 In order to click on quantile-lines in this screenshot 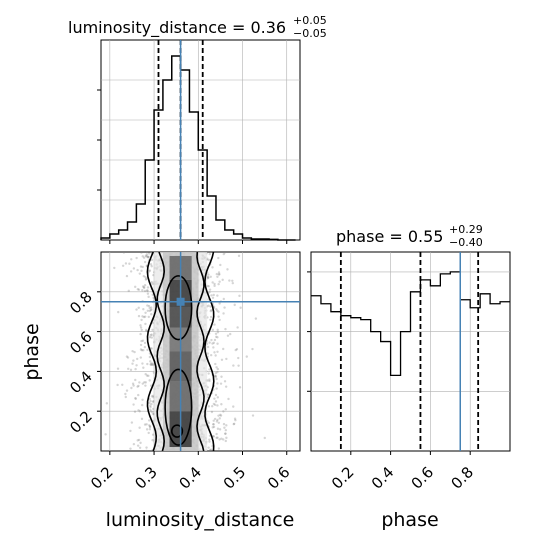, I will do `click(409, 351)`.